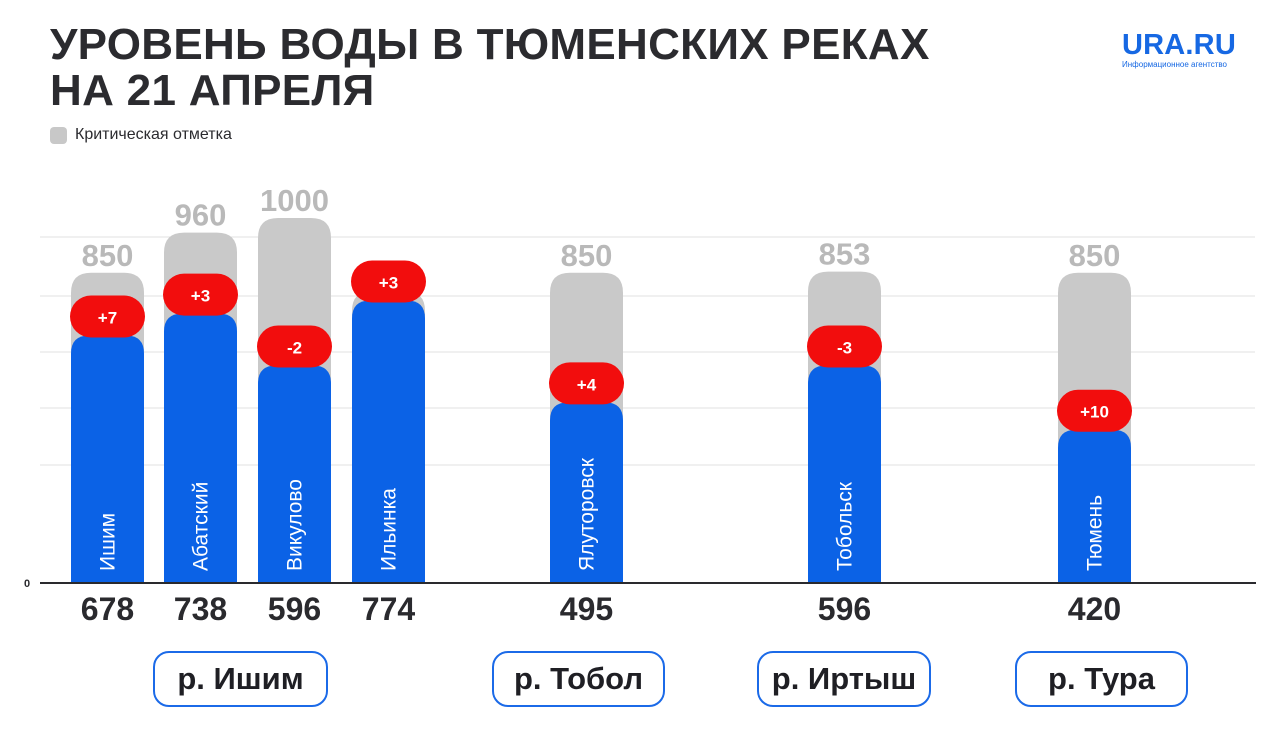  I want to click on legend-label-critical: Критическая отметка, so click(153, 134).